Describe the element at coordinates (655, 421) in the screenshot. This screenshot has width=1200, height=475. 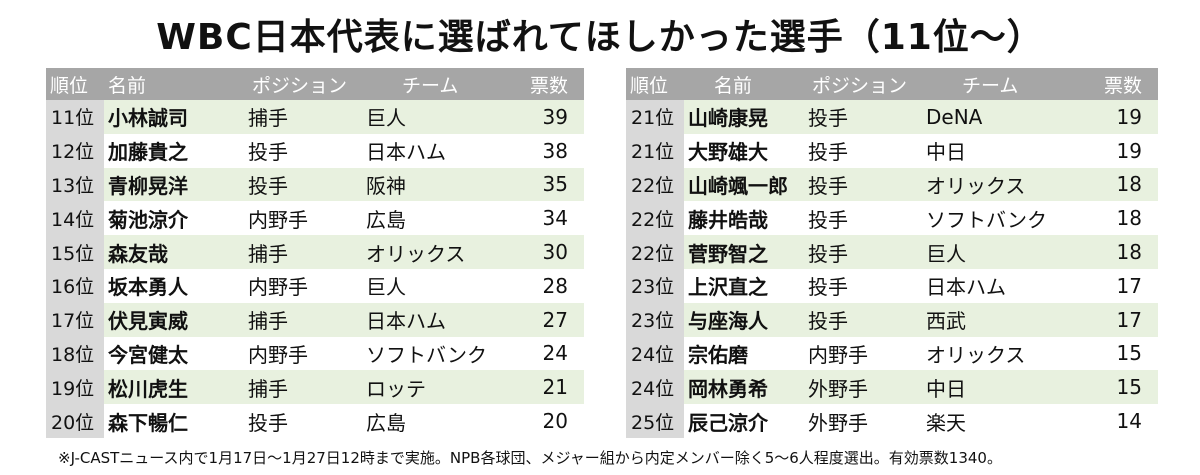
I see `rank-cell: 25位` at that location.